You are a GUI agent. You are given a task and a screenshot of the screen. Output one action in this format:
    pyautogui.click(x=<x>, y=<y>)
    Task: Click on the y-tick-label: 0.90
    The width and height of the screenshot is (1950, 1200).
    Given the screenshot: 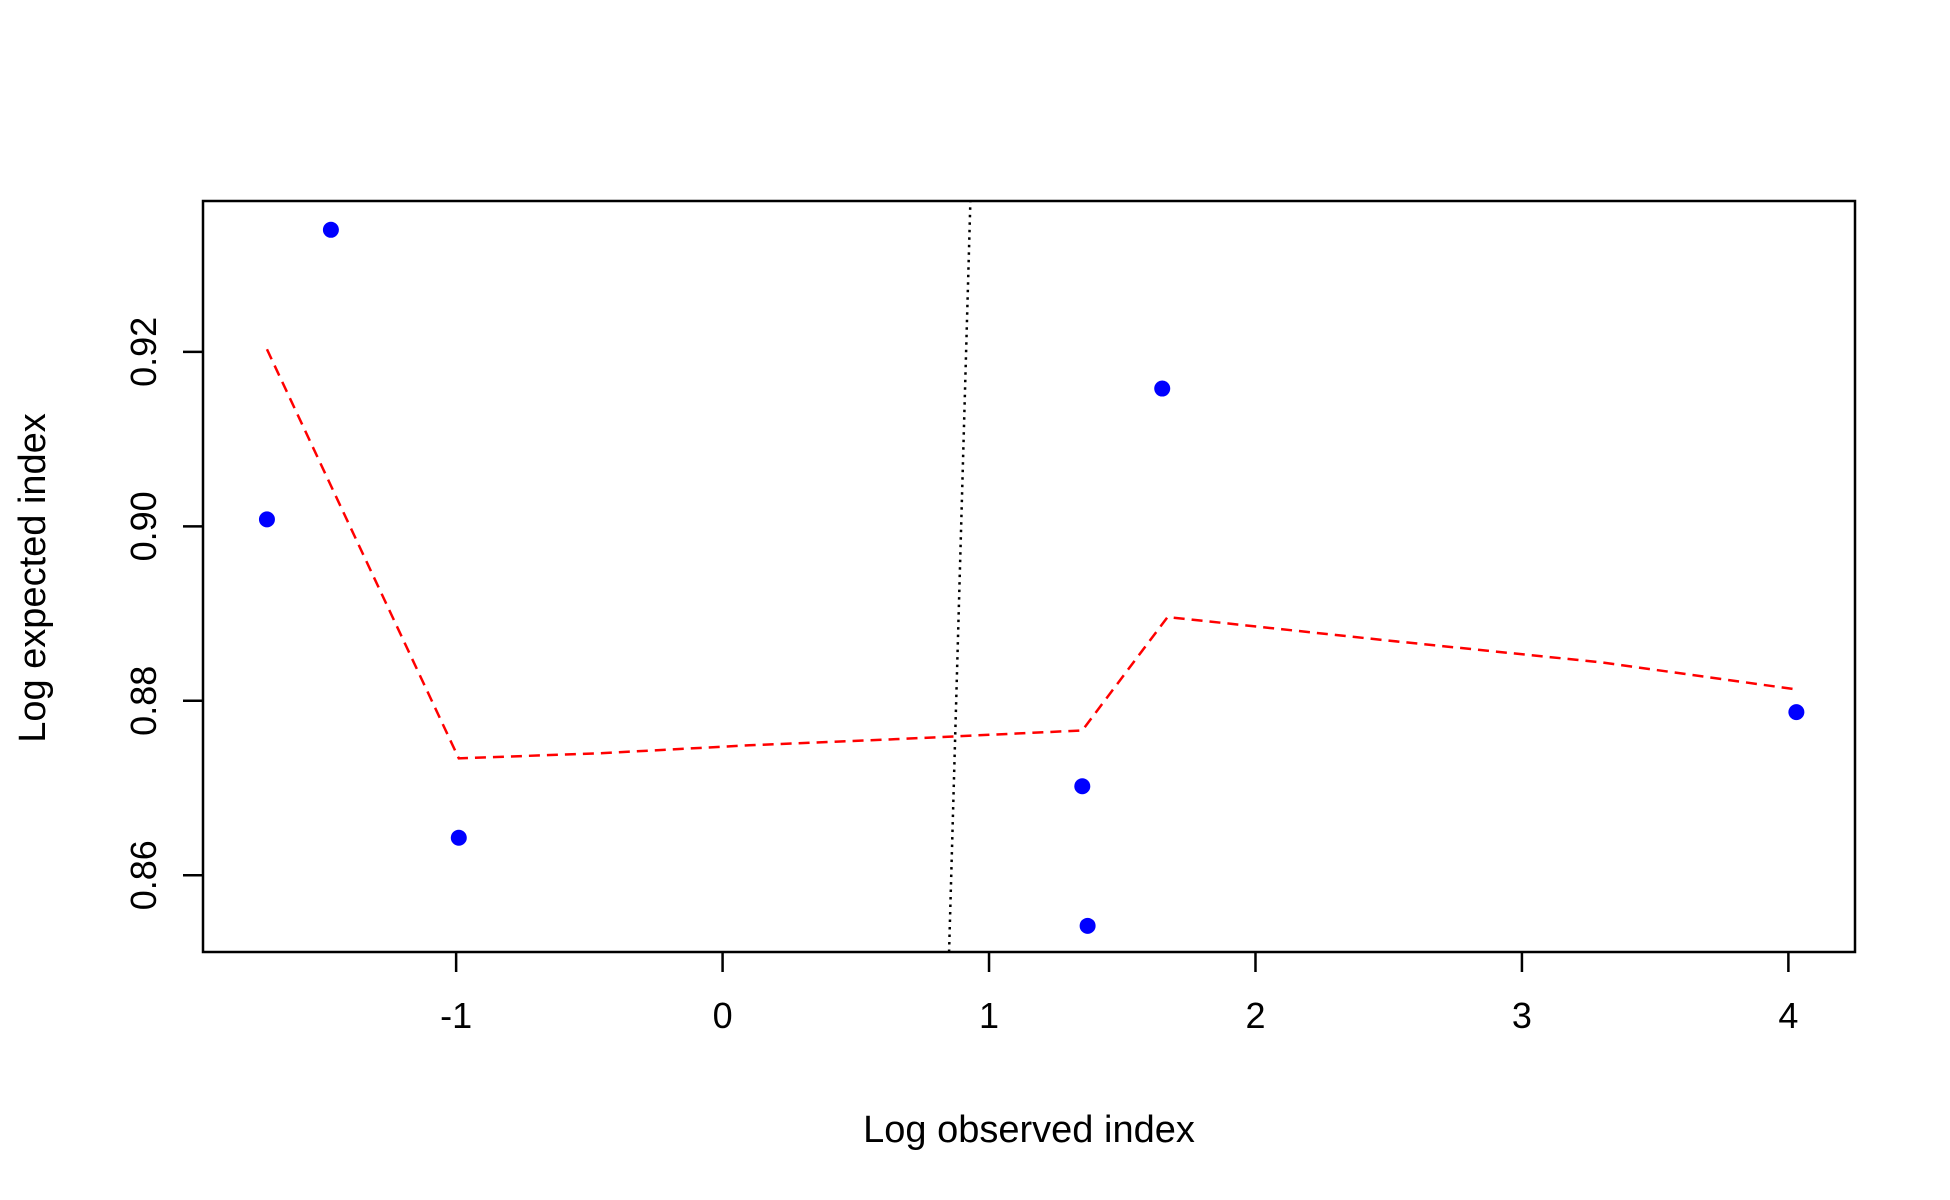 What is the action you would take?
    pyautogui.click(x=143, y=526)
    